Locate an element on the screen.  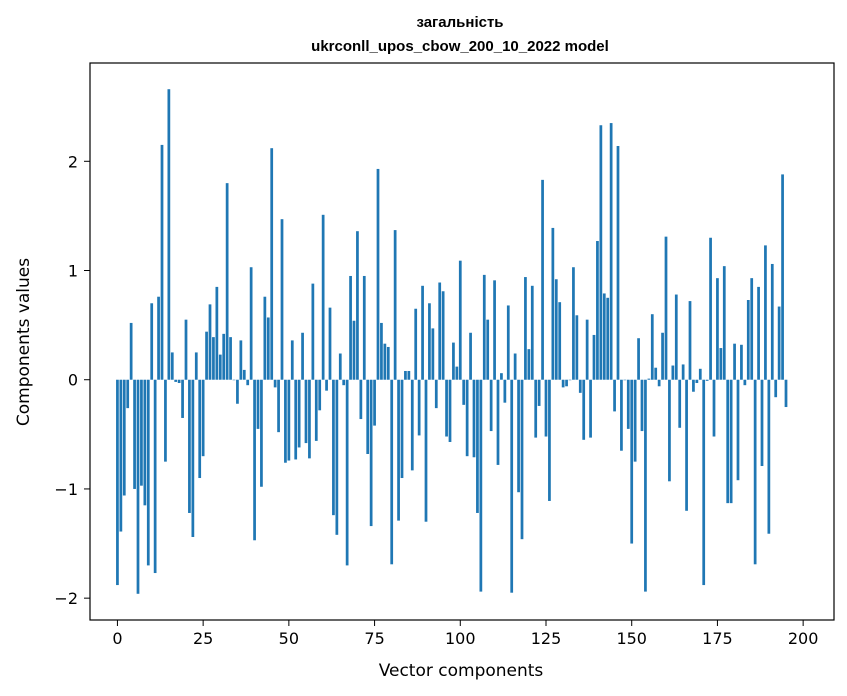
x-tick-label: 75 is located at coordinates (374, 638).